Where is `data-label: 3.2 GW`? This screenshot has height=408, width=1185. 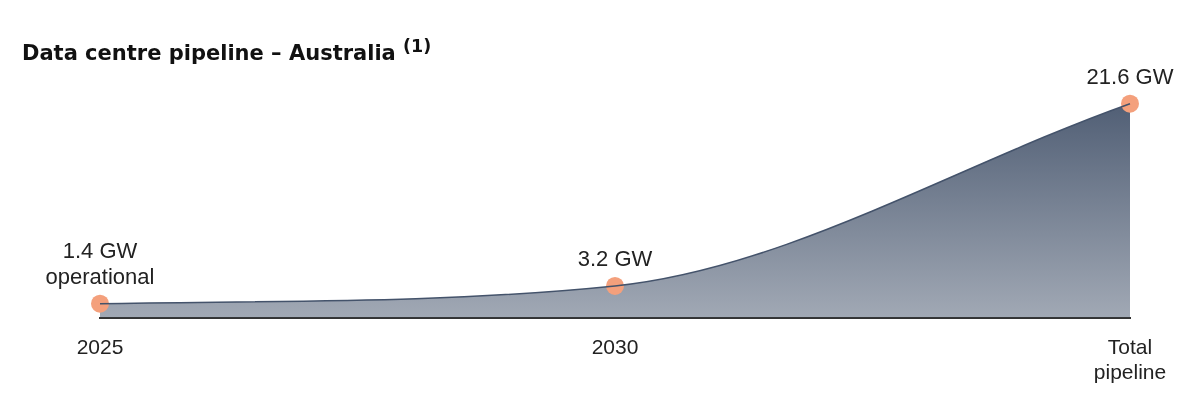 data-label: 3.2 GW is located at coordinates (615, 258).